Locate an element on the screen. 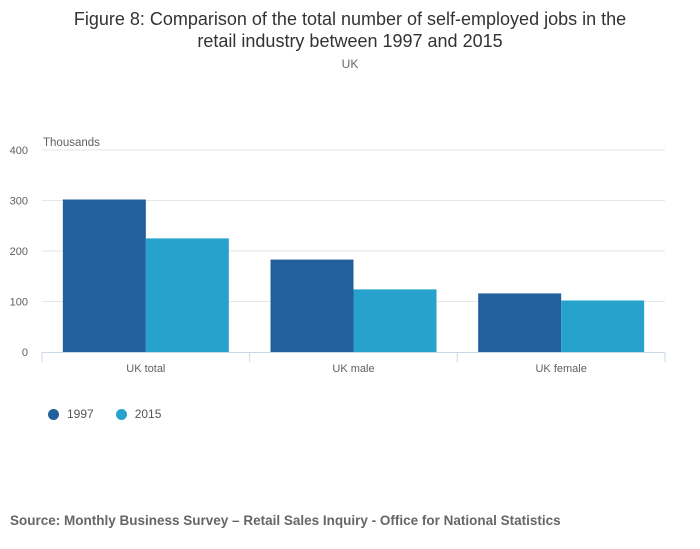 The width and height of the screenshot is (700, 549). bar-uk-male-2015 is located at coordinates (395, 320).